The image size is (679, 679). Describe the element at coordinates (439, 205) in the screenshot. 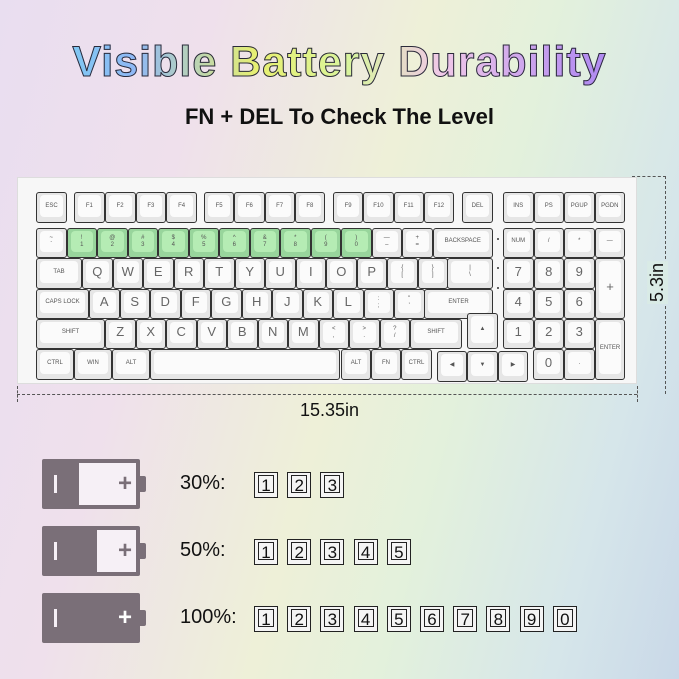

I see `key-label: F12` at that location.